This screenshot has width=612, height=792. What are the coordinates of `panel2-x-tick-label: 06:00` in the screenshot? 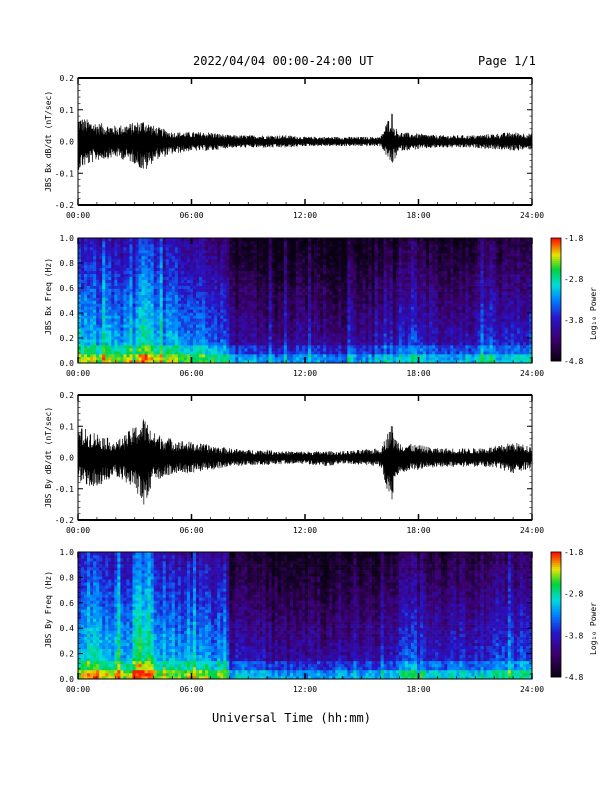 It's located at (191, 373).